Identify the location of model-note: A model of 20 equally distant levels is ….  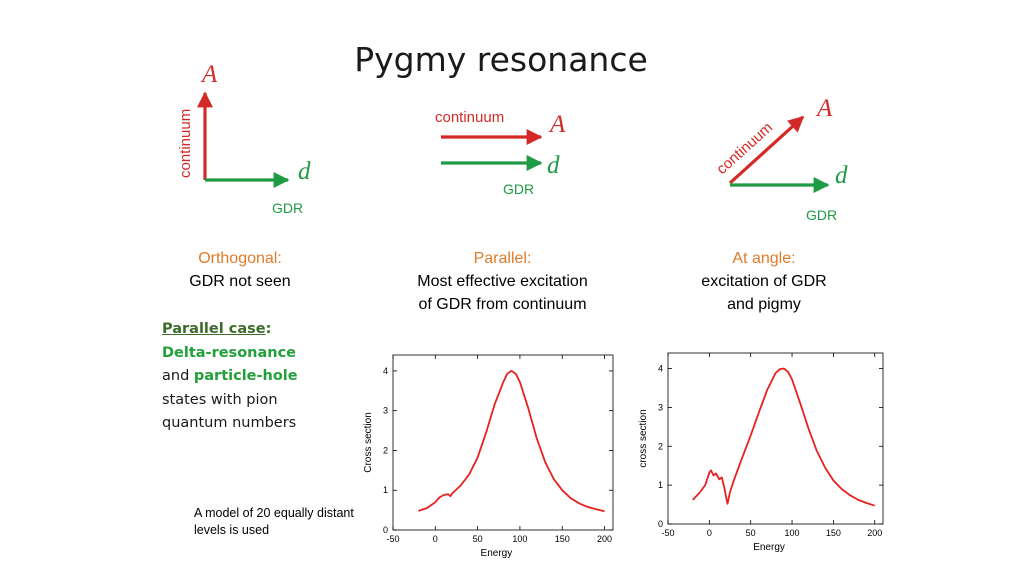
(274, 521).